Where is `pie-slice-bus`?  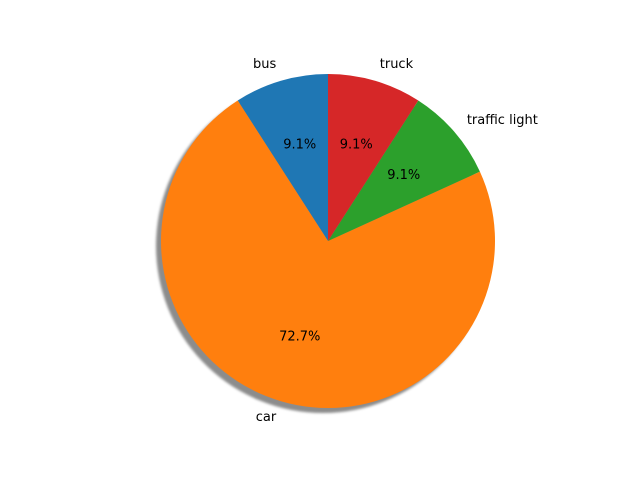
pie-slice-bus is located at coordinates (282, 157).